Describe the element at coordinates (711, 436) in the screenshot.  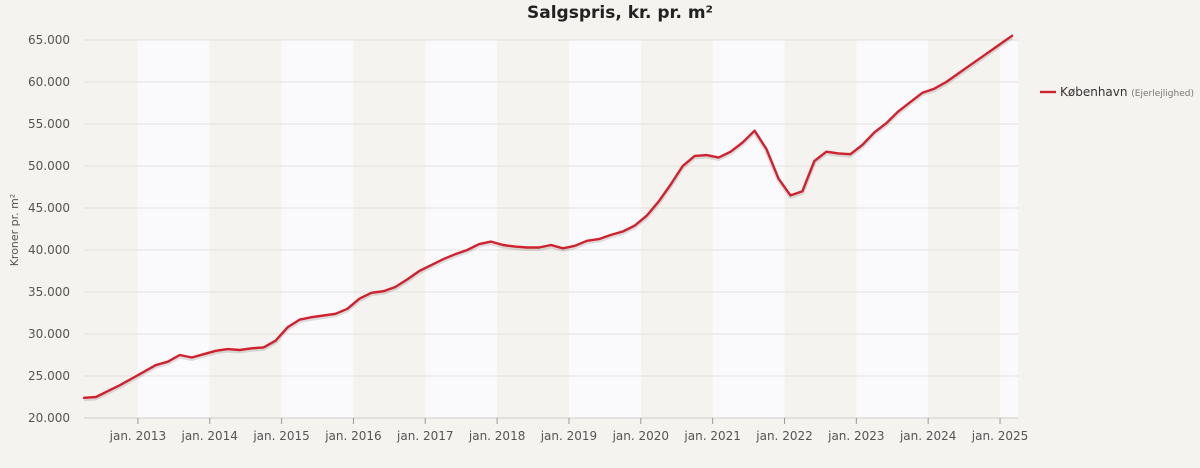
I see `x-tick-label: jan. 2021` at that location.